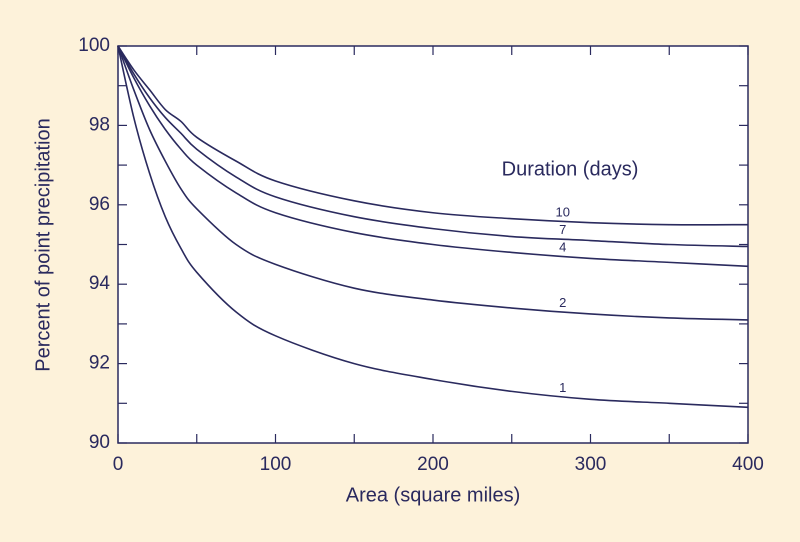 This screenshot has width=800, height=542. Describe the element at coordinates (43, 245) in the screenshot. I see `y-axis-label: Percent of point precipitation` at that location.